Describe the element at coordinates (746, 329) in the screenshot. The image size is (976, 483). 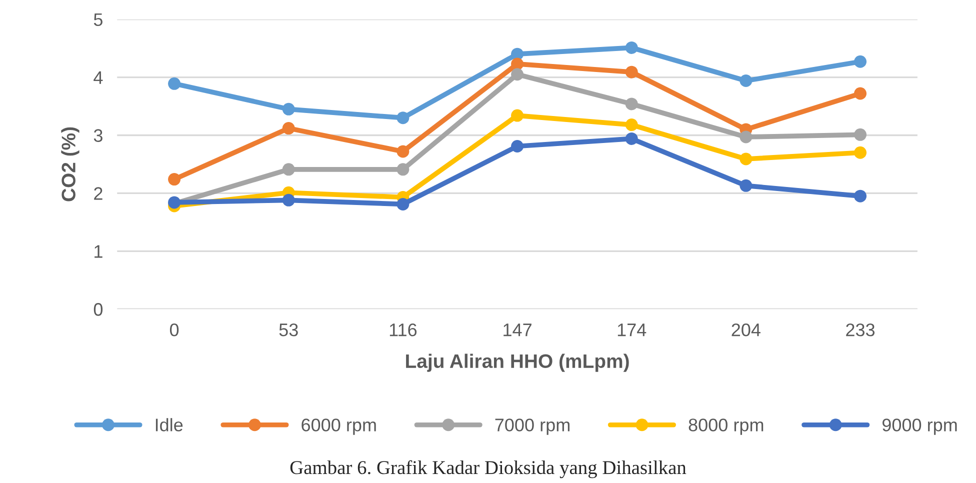
I see `x-tick-label: 204` at that location.